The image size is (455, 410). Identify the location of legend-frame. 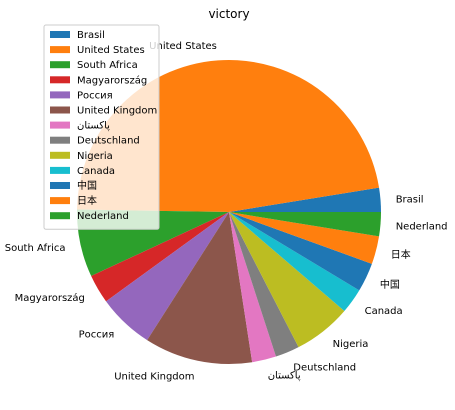
(101, 127).